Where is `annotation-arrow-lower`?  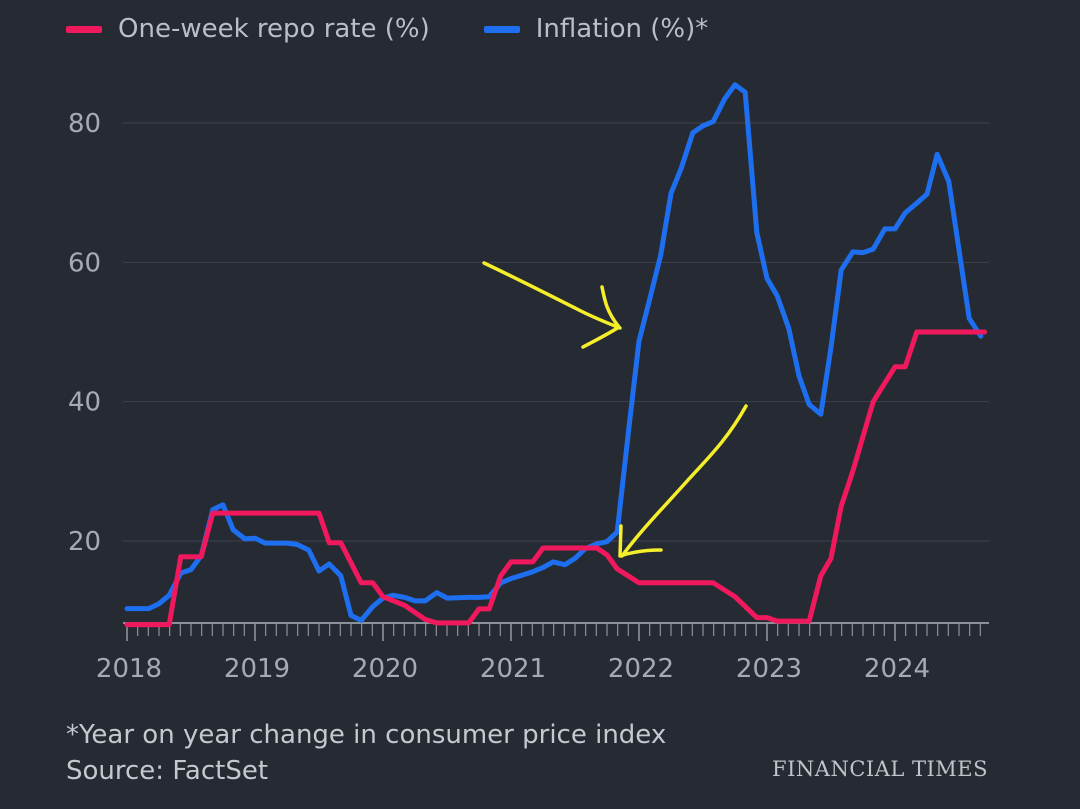 annotation-arrow-lower is located at coordinates (683, 481).